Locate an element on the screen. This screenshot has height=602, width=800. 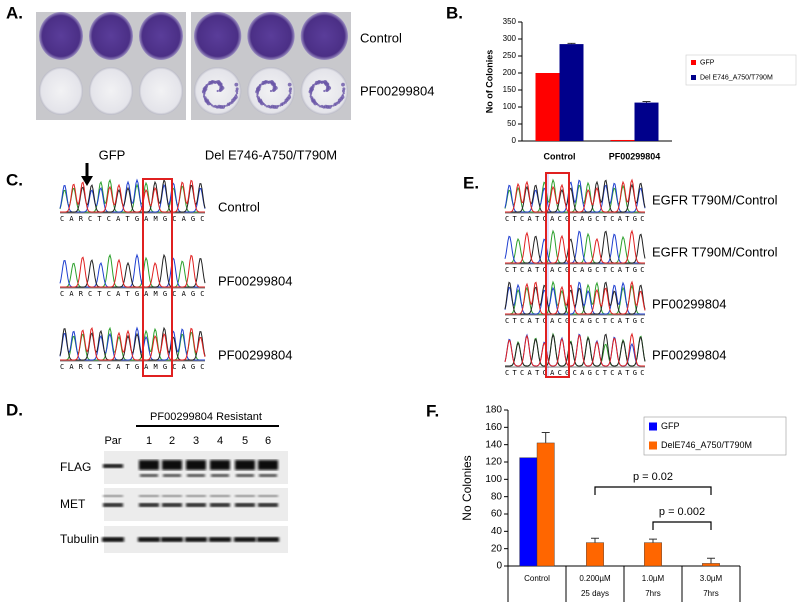
y-tick-label: 180 is located at coordinates (493, 410).